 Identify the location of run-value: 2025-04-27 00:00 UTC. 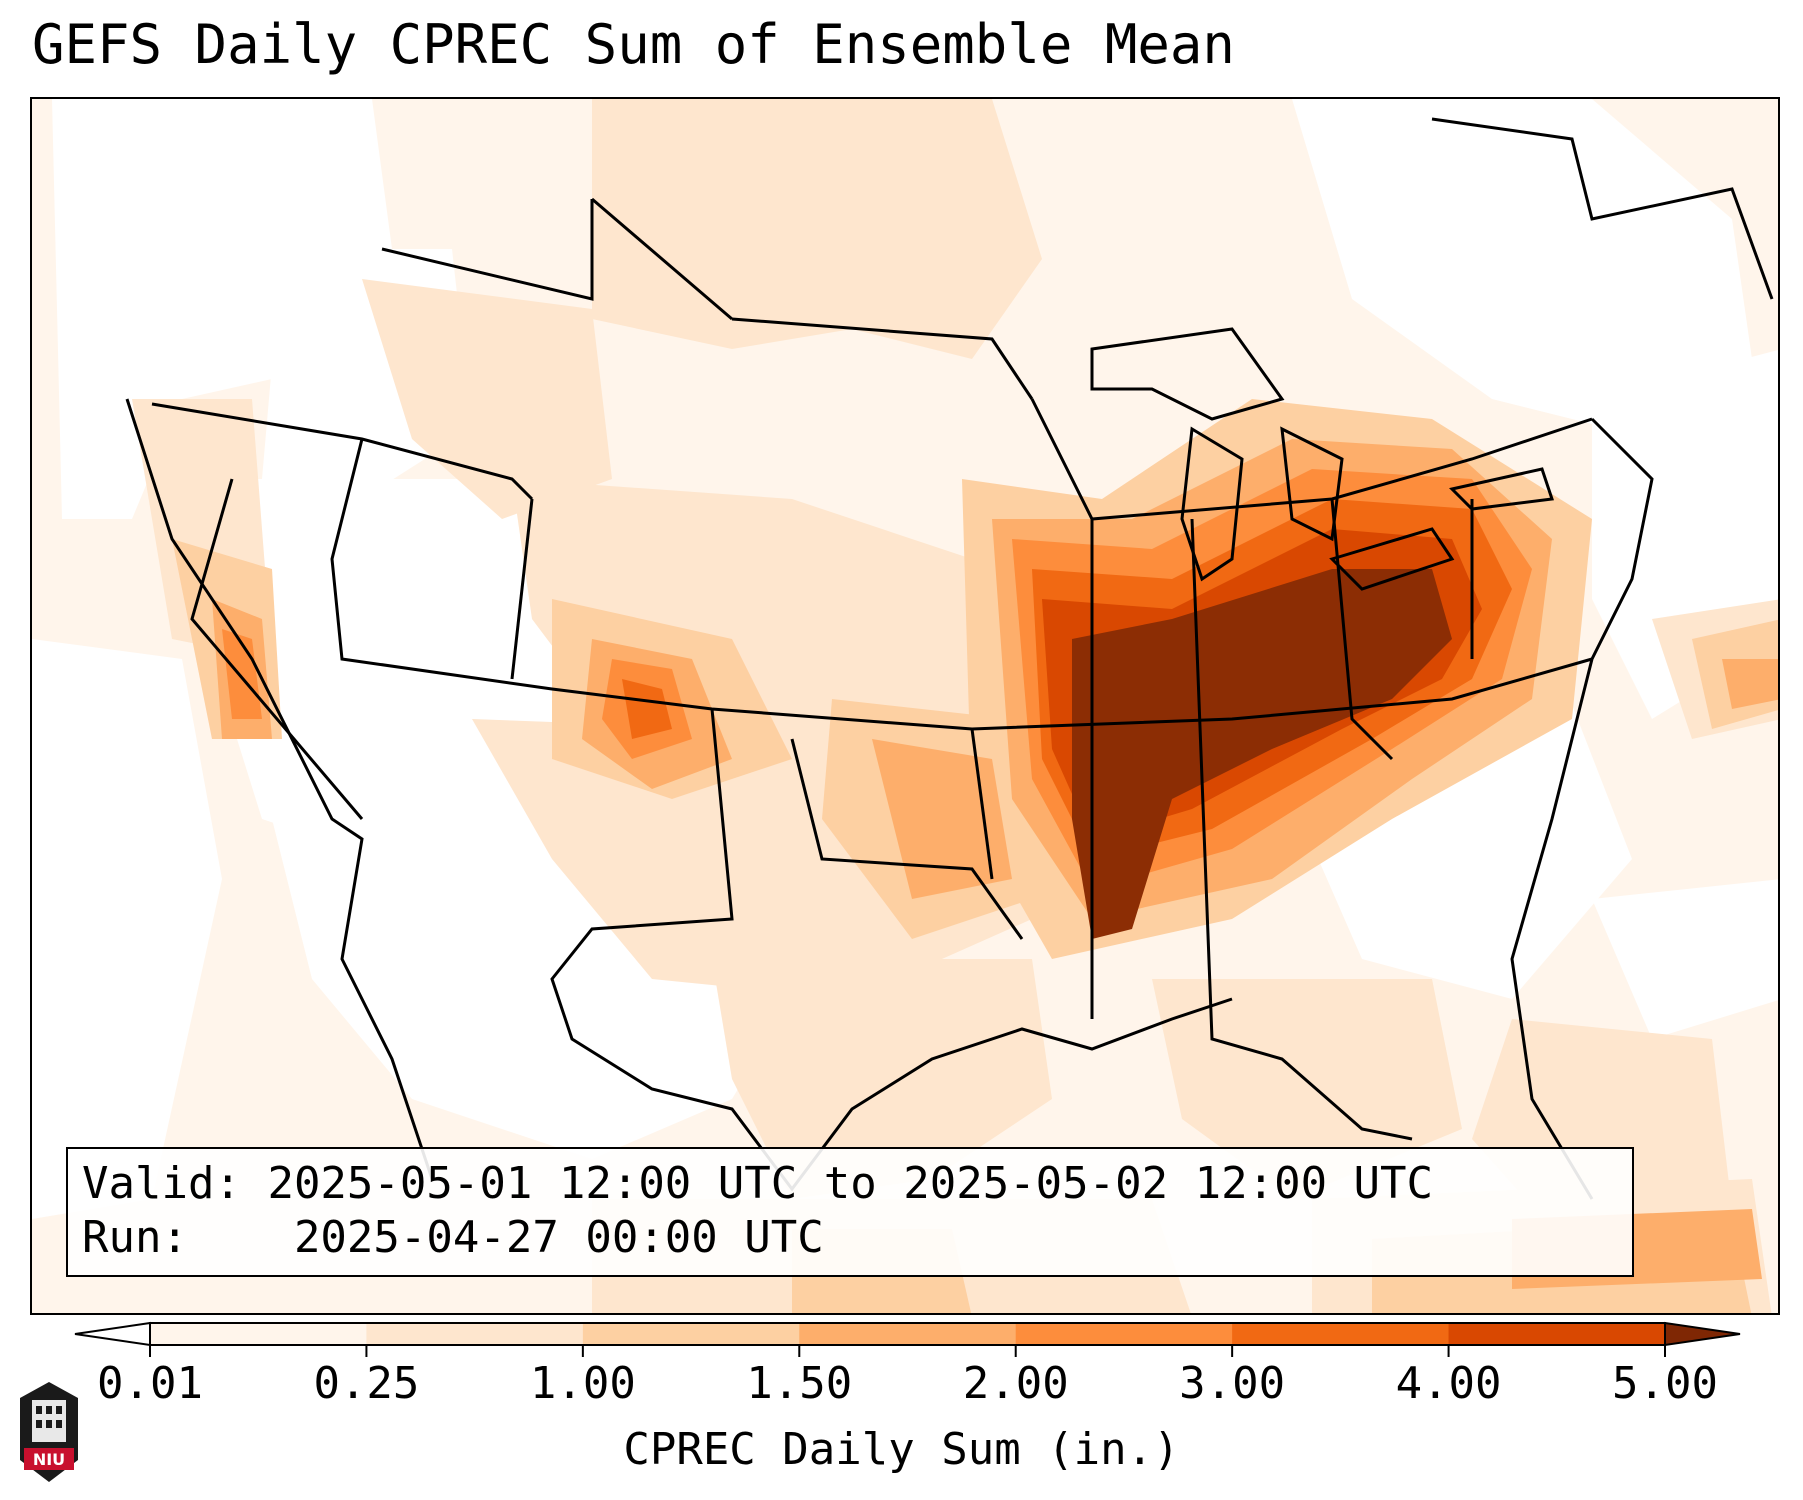
(558, 1237).